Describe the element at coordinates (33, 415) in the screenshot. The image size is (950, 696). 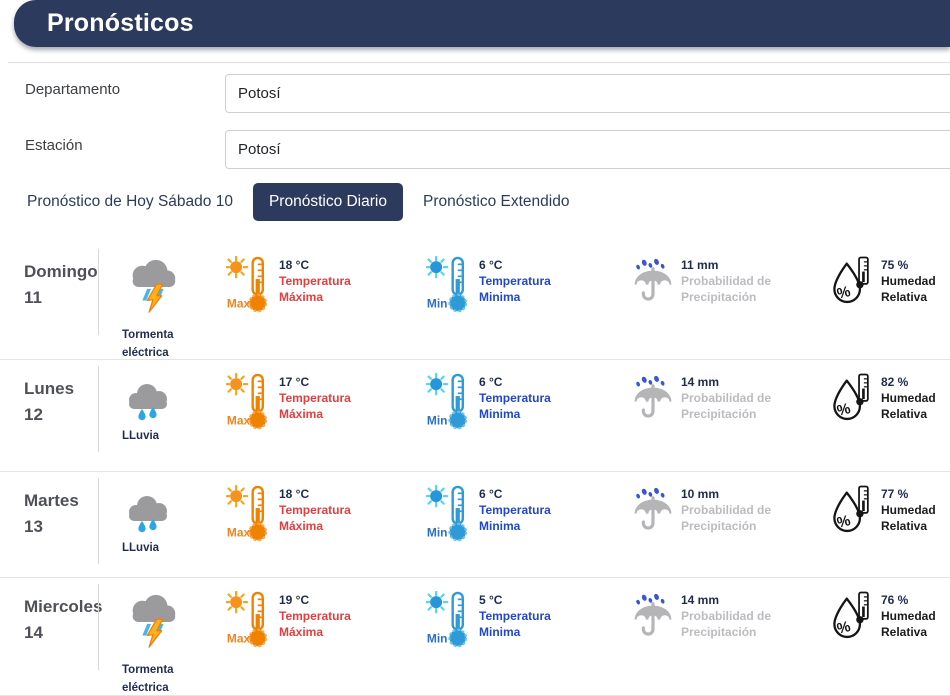
I see `day-date: 12` at that location.